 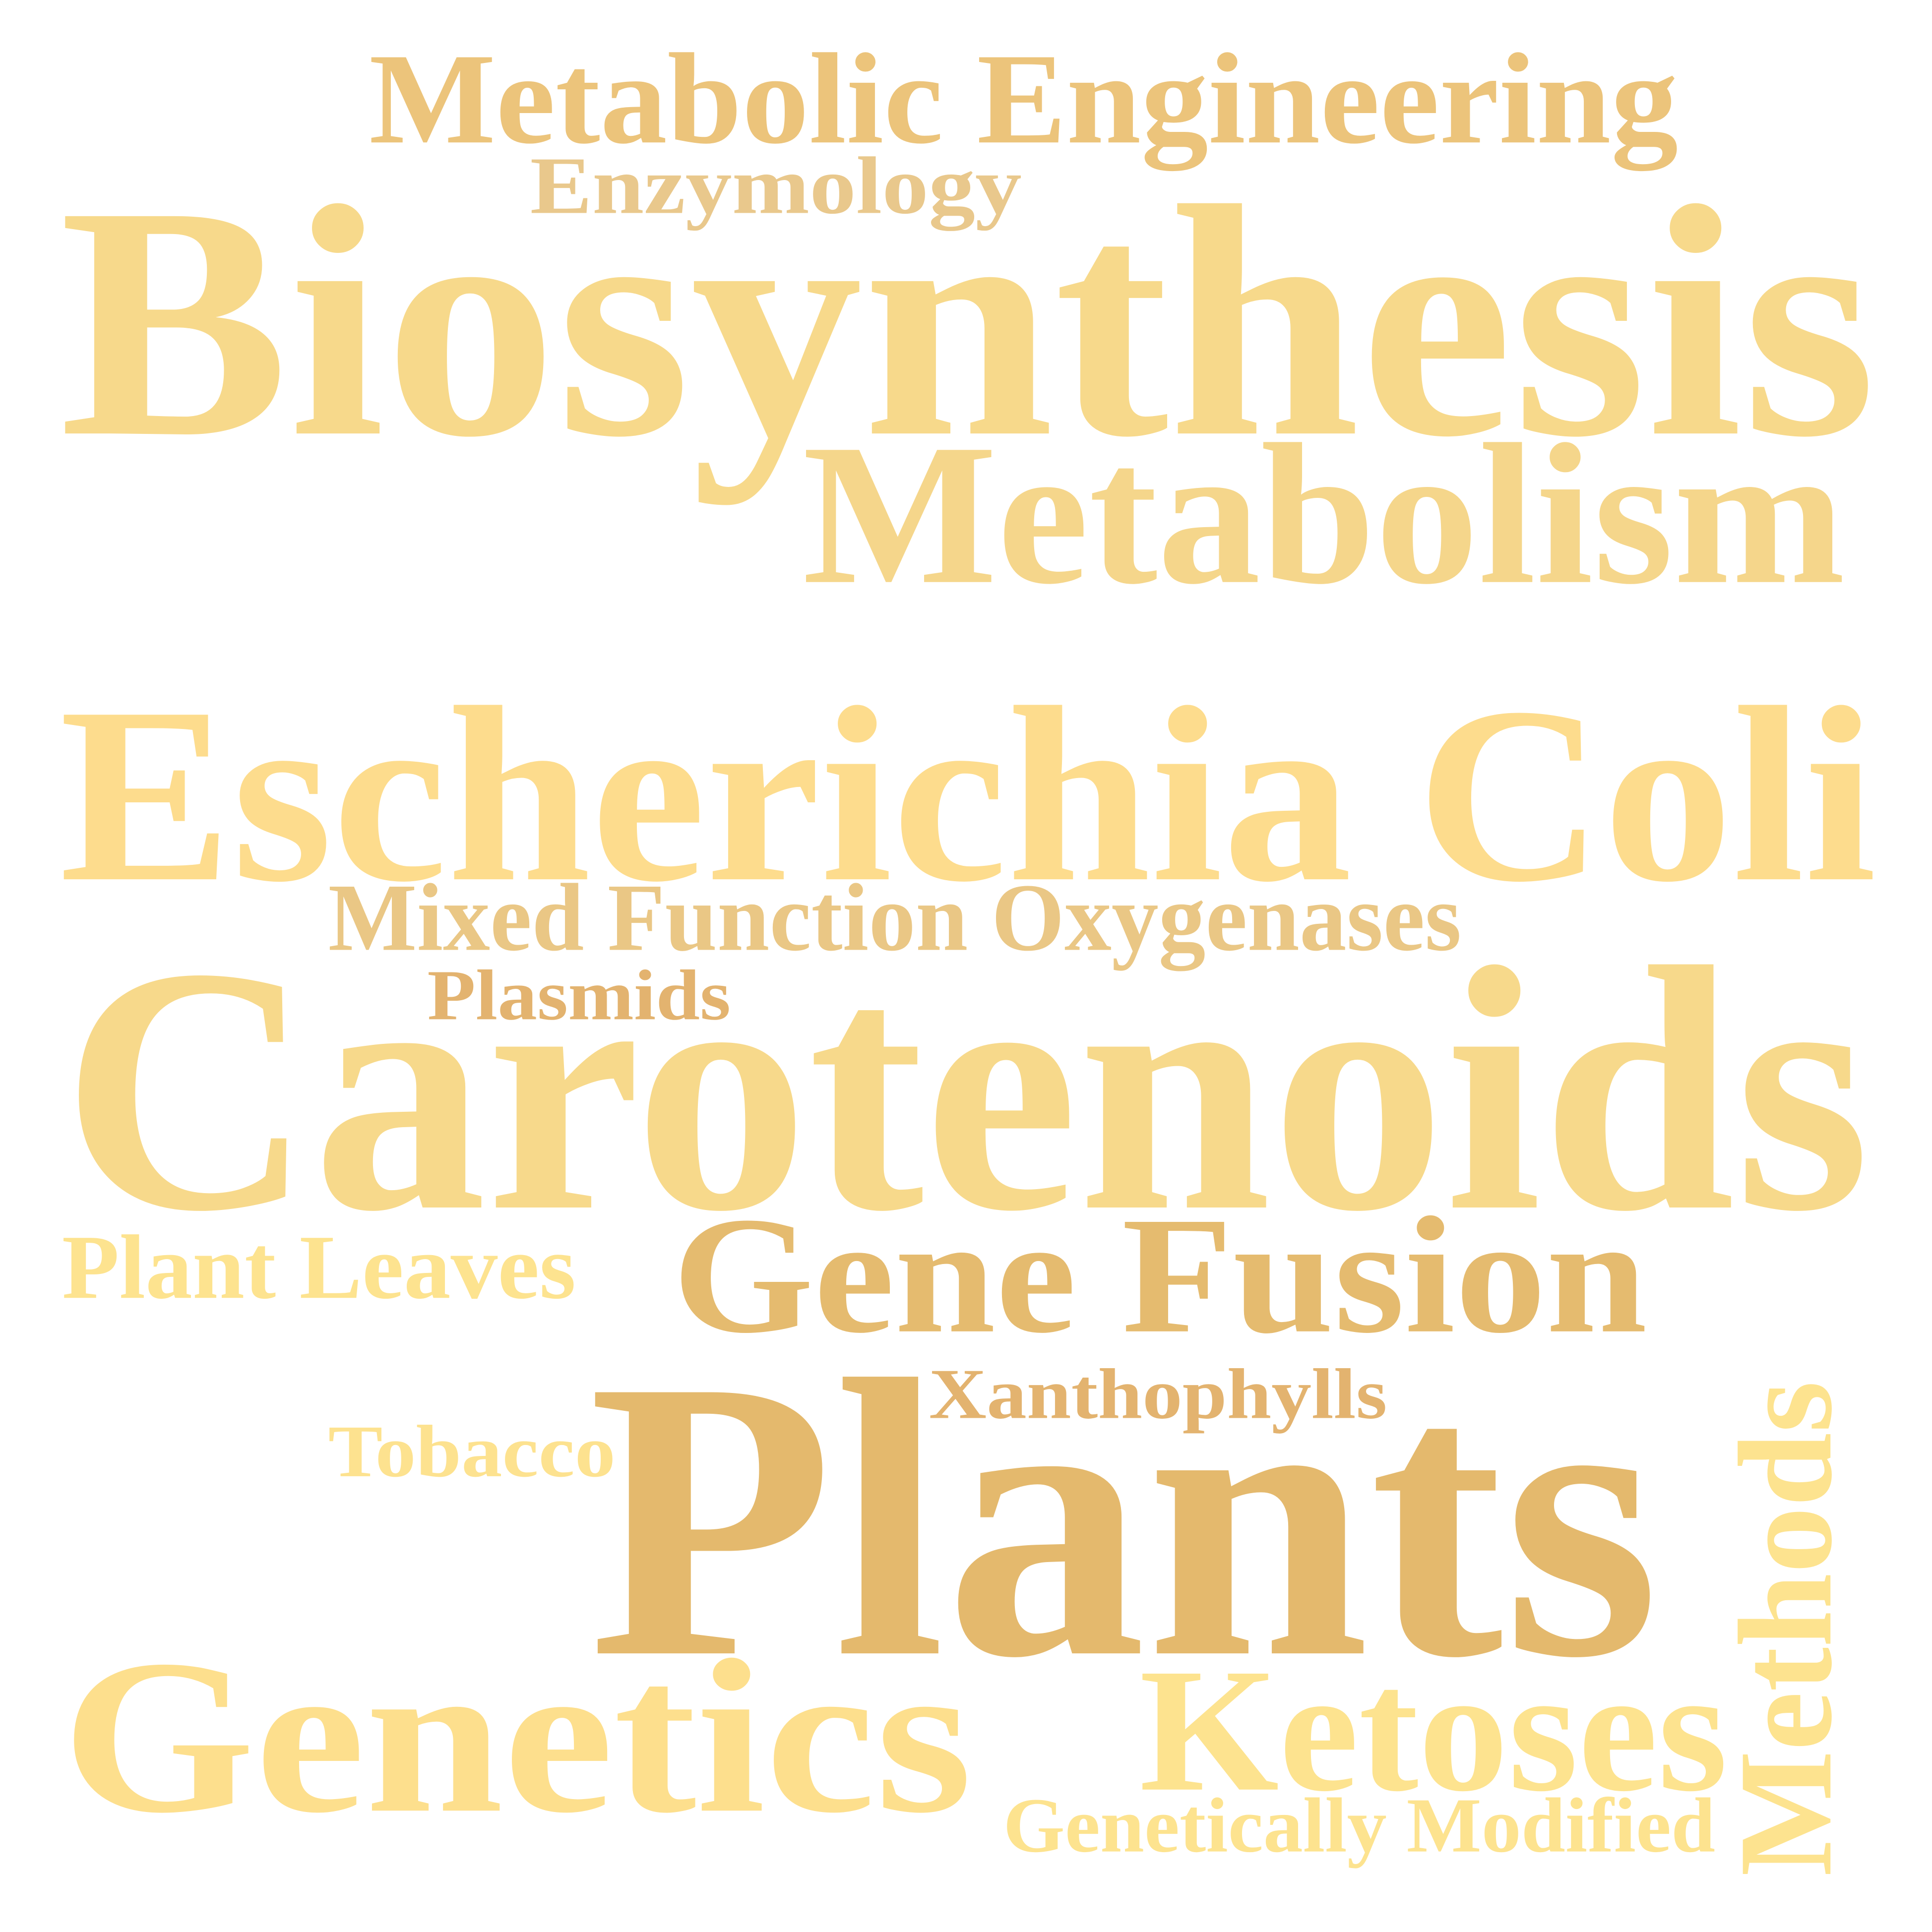 What do you see at coordinates (1160, 1275) in the screenshot?
I see `word: Gene Fusion` at bounding box center [1160, 1275].